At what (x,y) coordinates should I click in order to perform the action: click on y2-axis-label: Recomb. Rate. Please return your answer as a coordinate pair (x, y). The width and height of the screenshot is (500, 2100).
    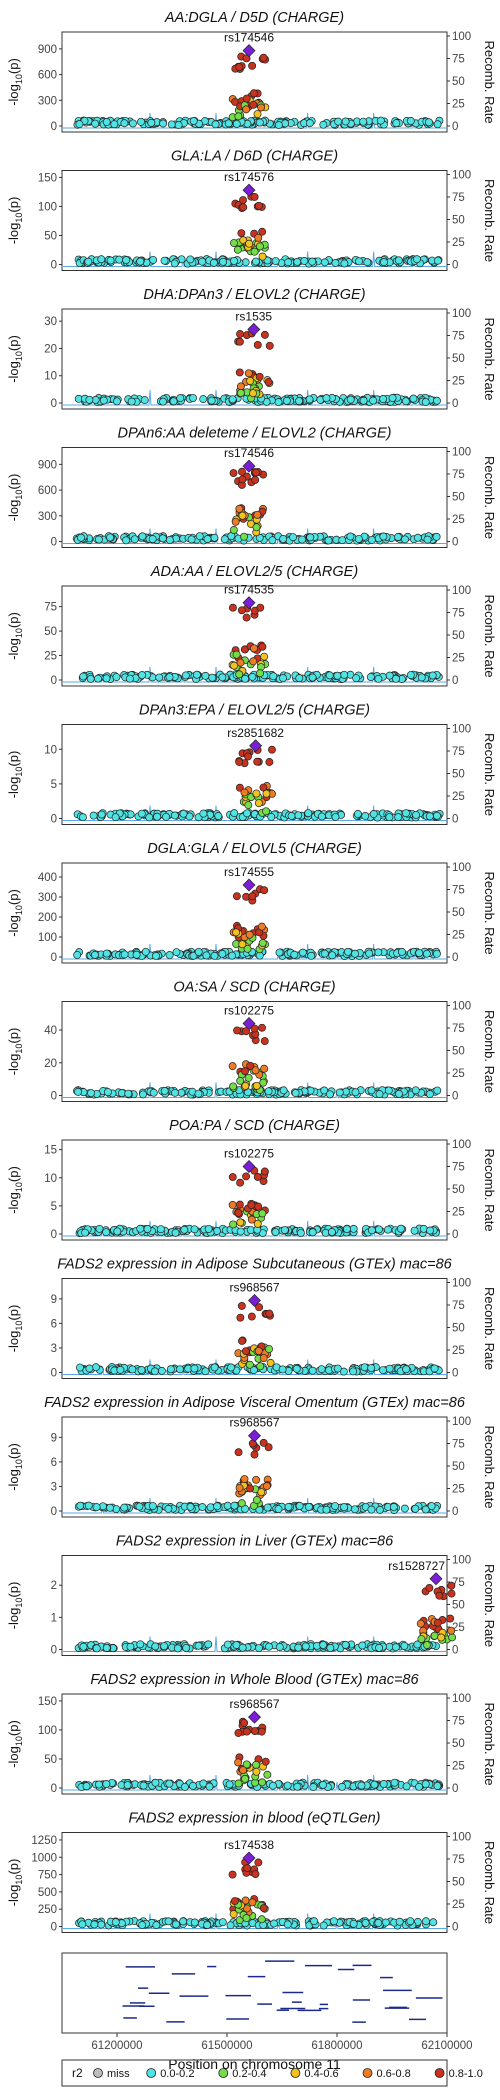
    Looking at the image, I should click on (489, 912).